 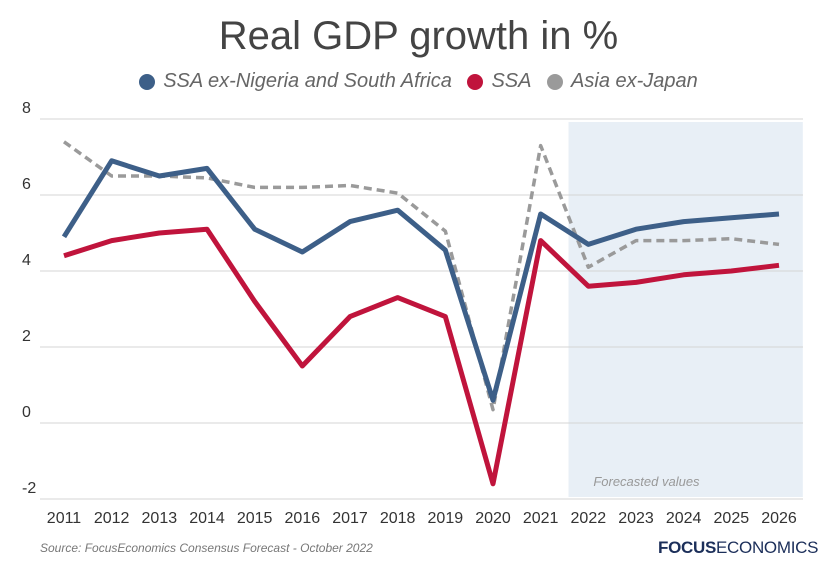 I want to click on chart-title: Real GDP growth in %, so click(x=418, y=36).